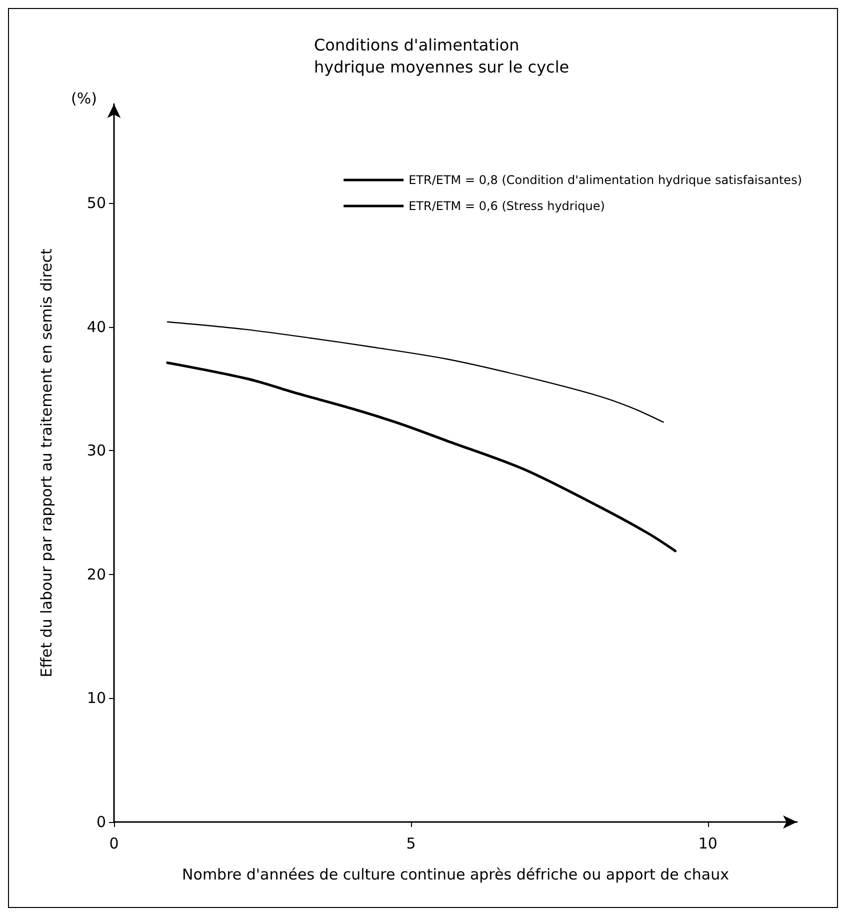 The image size is (848, 920). I want to click on x-tick-label: 0, so click(114, 843).